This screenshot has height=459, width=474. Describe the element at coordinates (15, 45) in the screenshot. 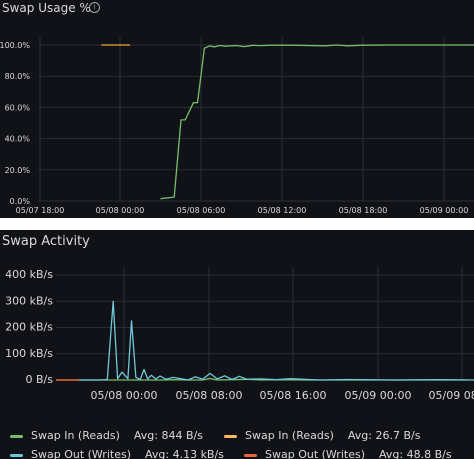

I see `swap-usage-y-tick-label: 100.0%` at that location.